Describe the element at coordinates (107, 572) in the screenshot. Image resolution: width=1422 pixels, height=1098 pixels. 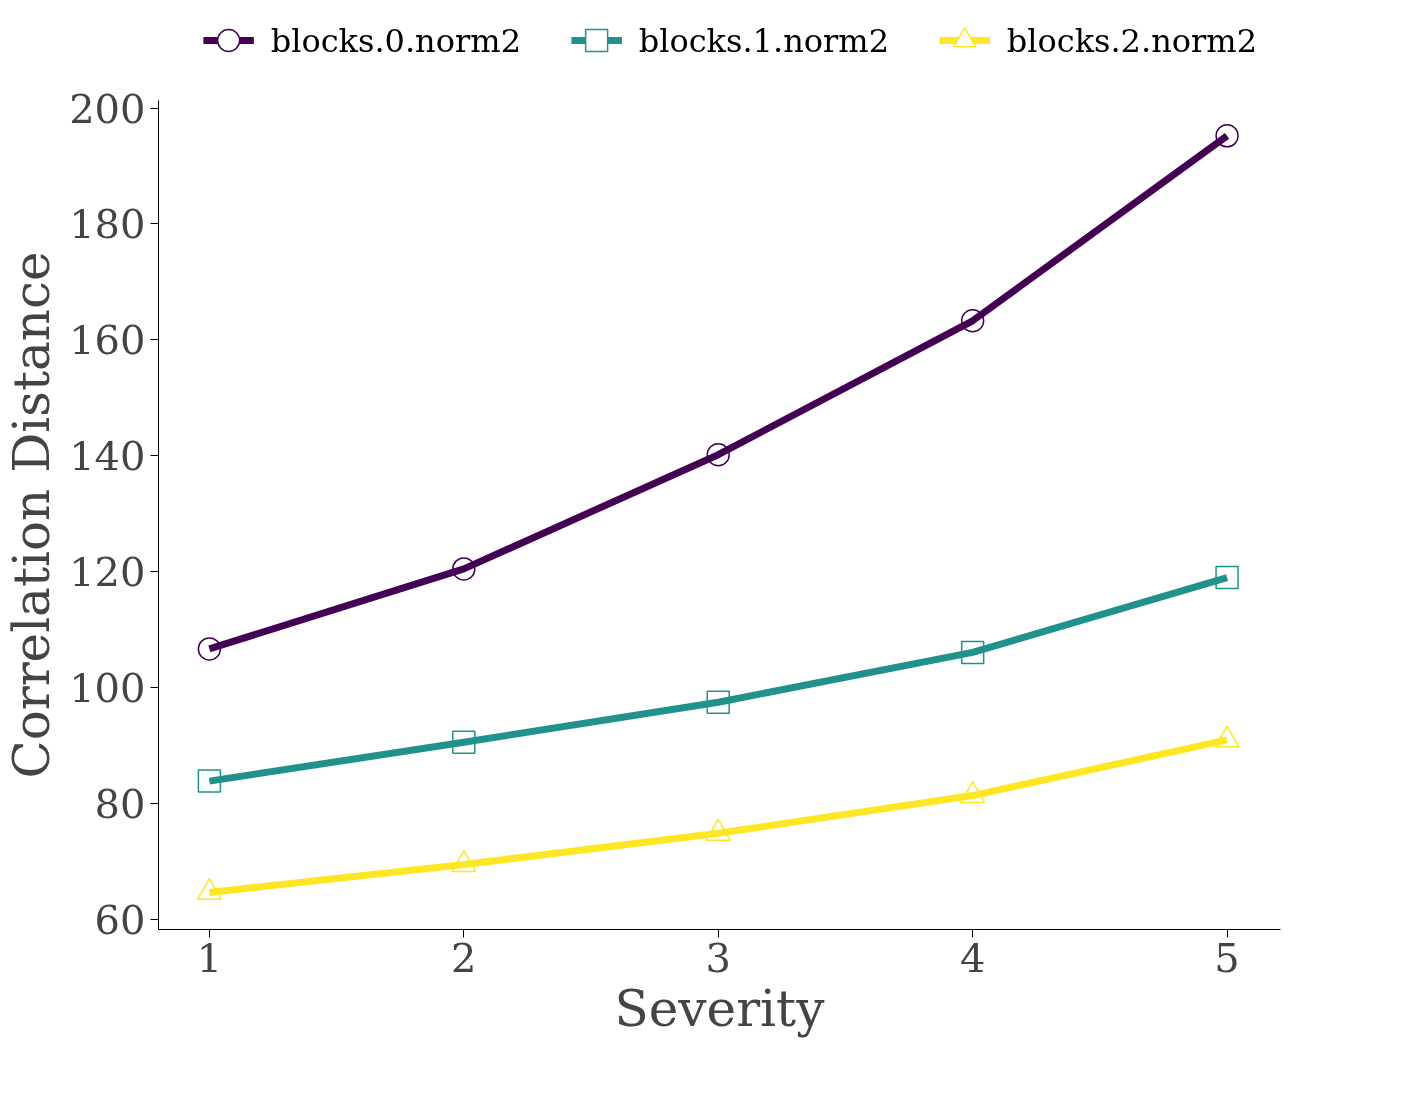
I see `y-tick-label: 120` at that location.